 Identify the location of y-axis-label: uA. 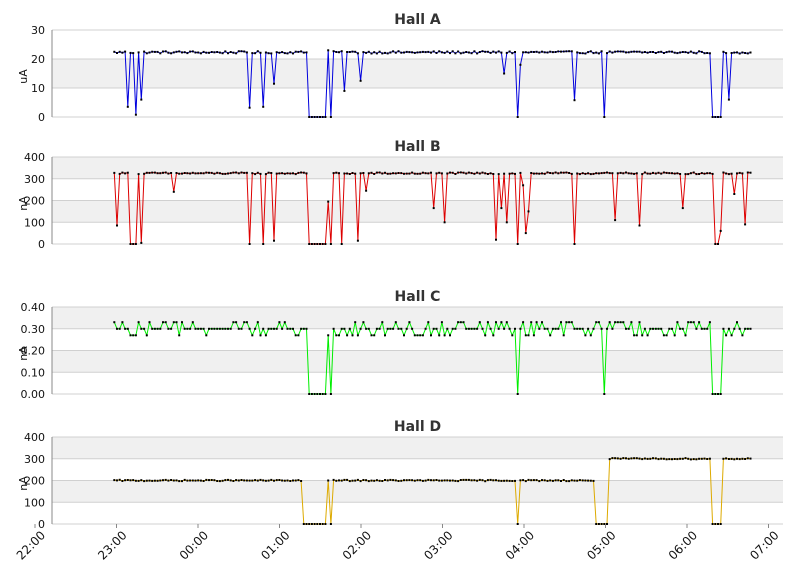
(23, 76).